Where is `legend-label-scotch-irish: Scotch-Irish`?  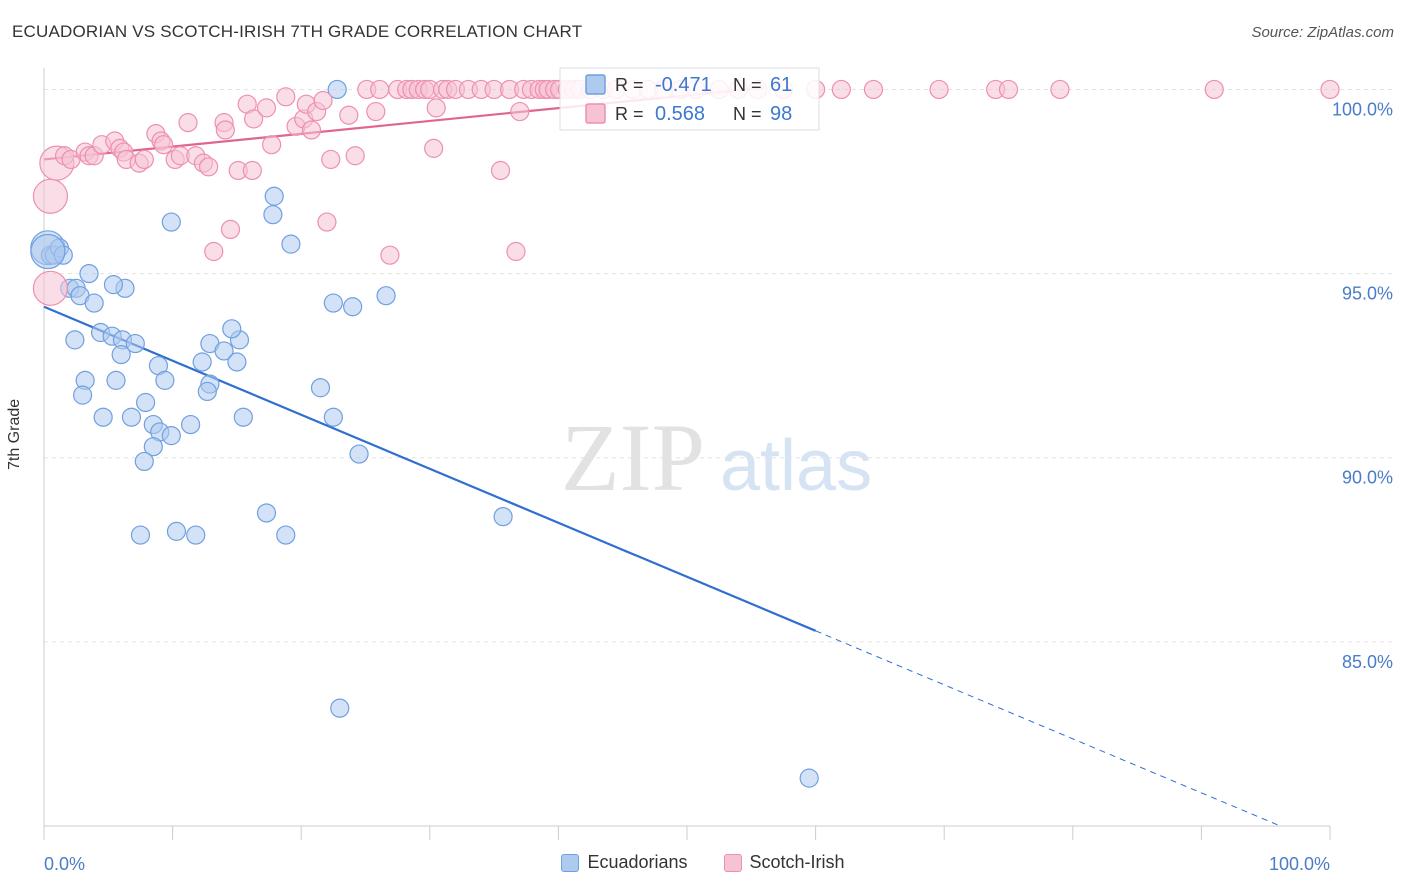 legend-label-scotch-irish: Scotch-Irish is located at coordinates (797, 862).